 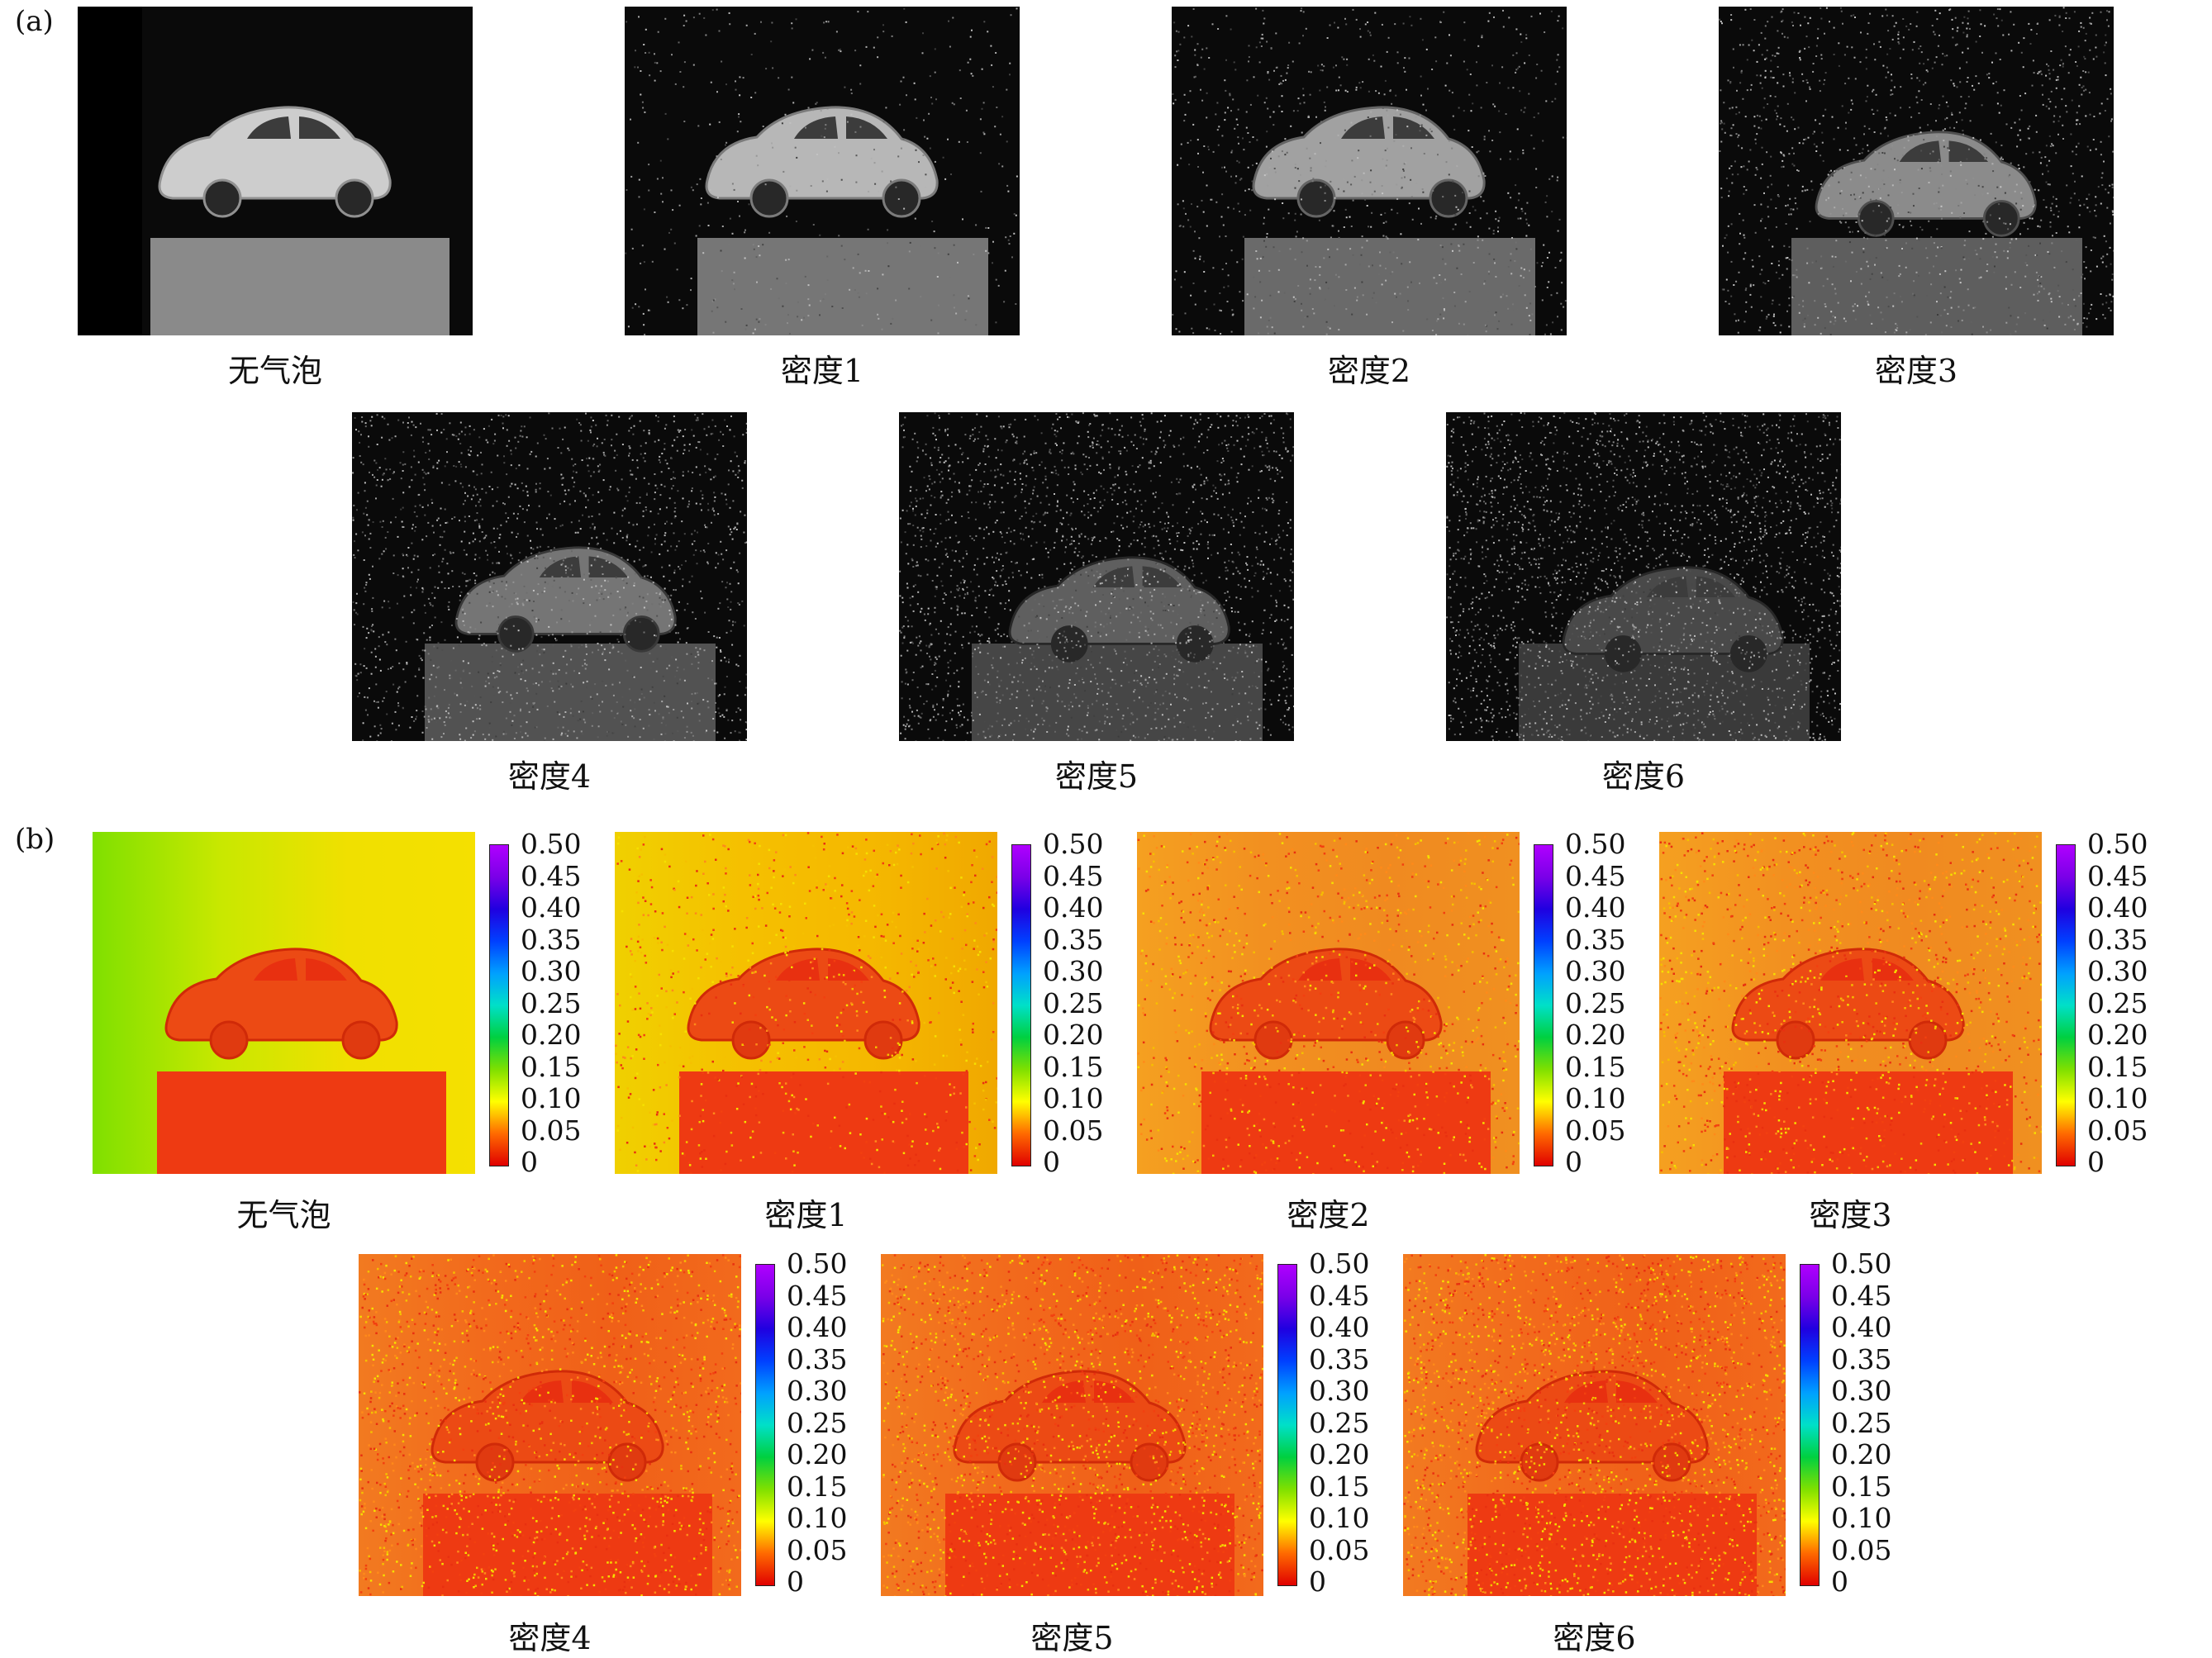 What do you see at coordinates (549, 773) in the screenshot?
I see `photo-caption: 密度4` at bounding box center [549, 773].